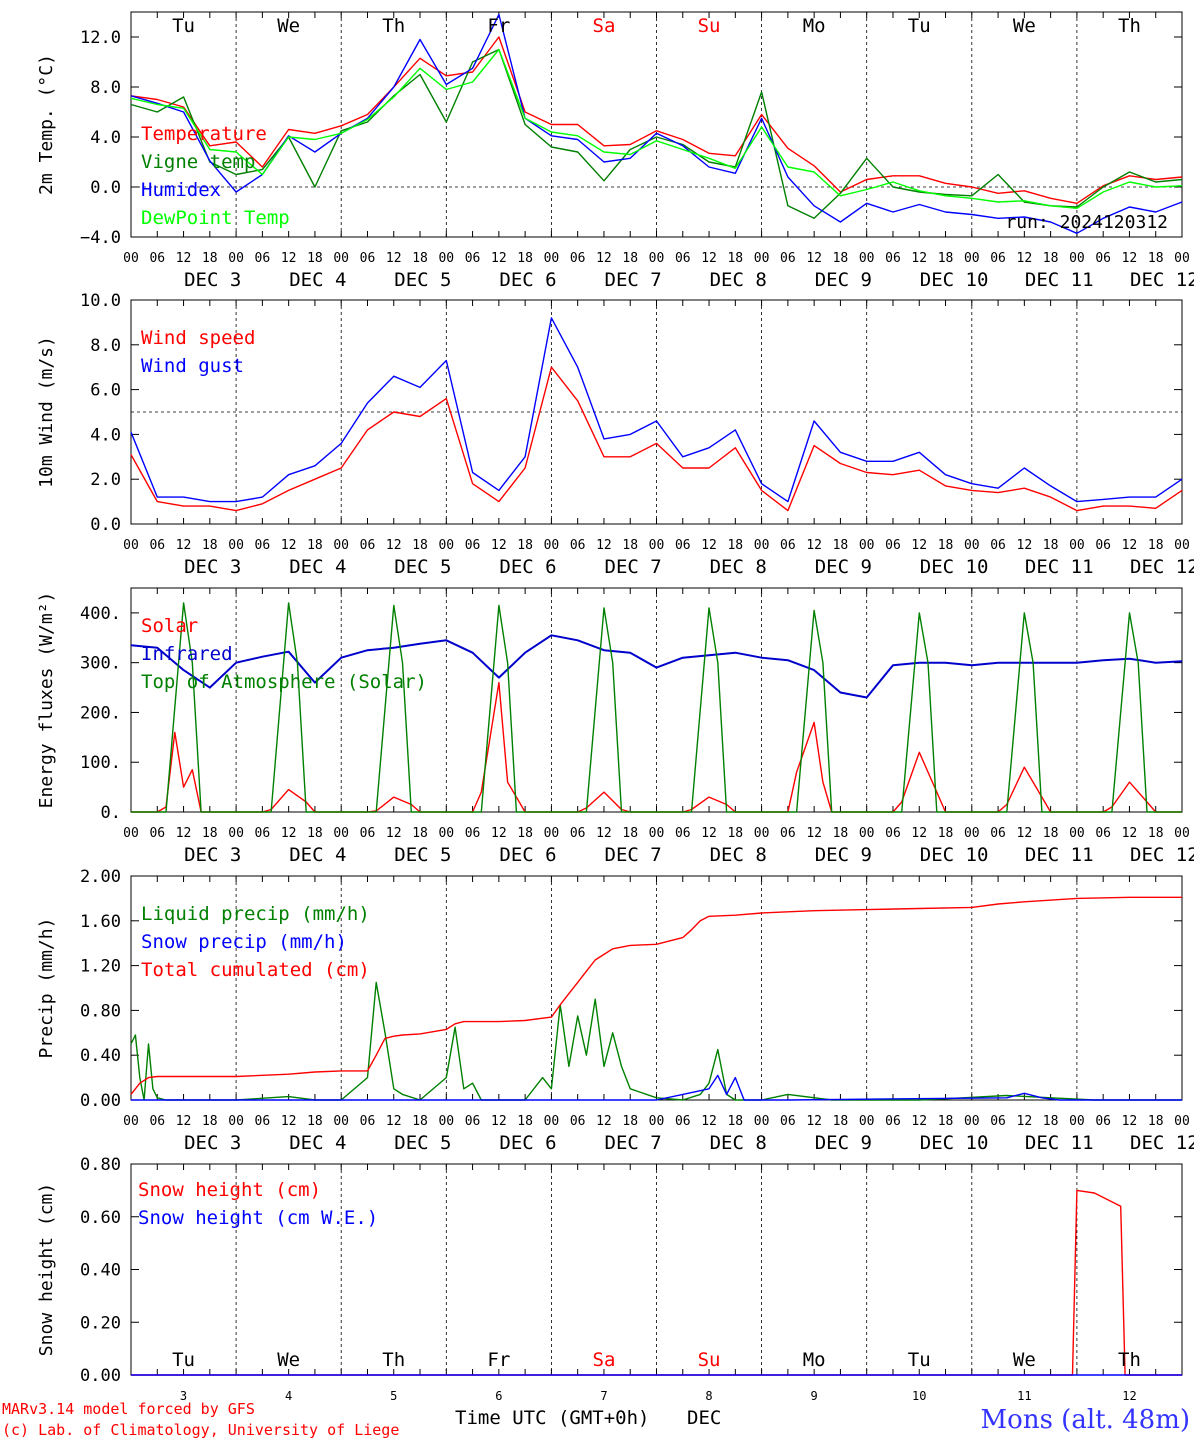 This screenshot has height=1440, width=1194. Describe the element at coordinates (181, 190) in the screenshot. I see `legend-entry: Humidex` at that location.